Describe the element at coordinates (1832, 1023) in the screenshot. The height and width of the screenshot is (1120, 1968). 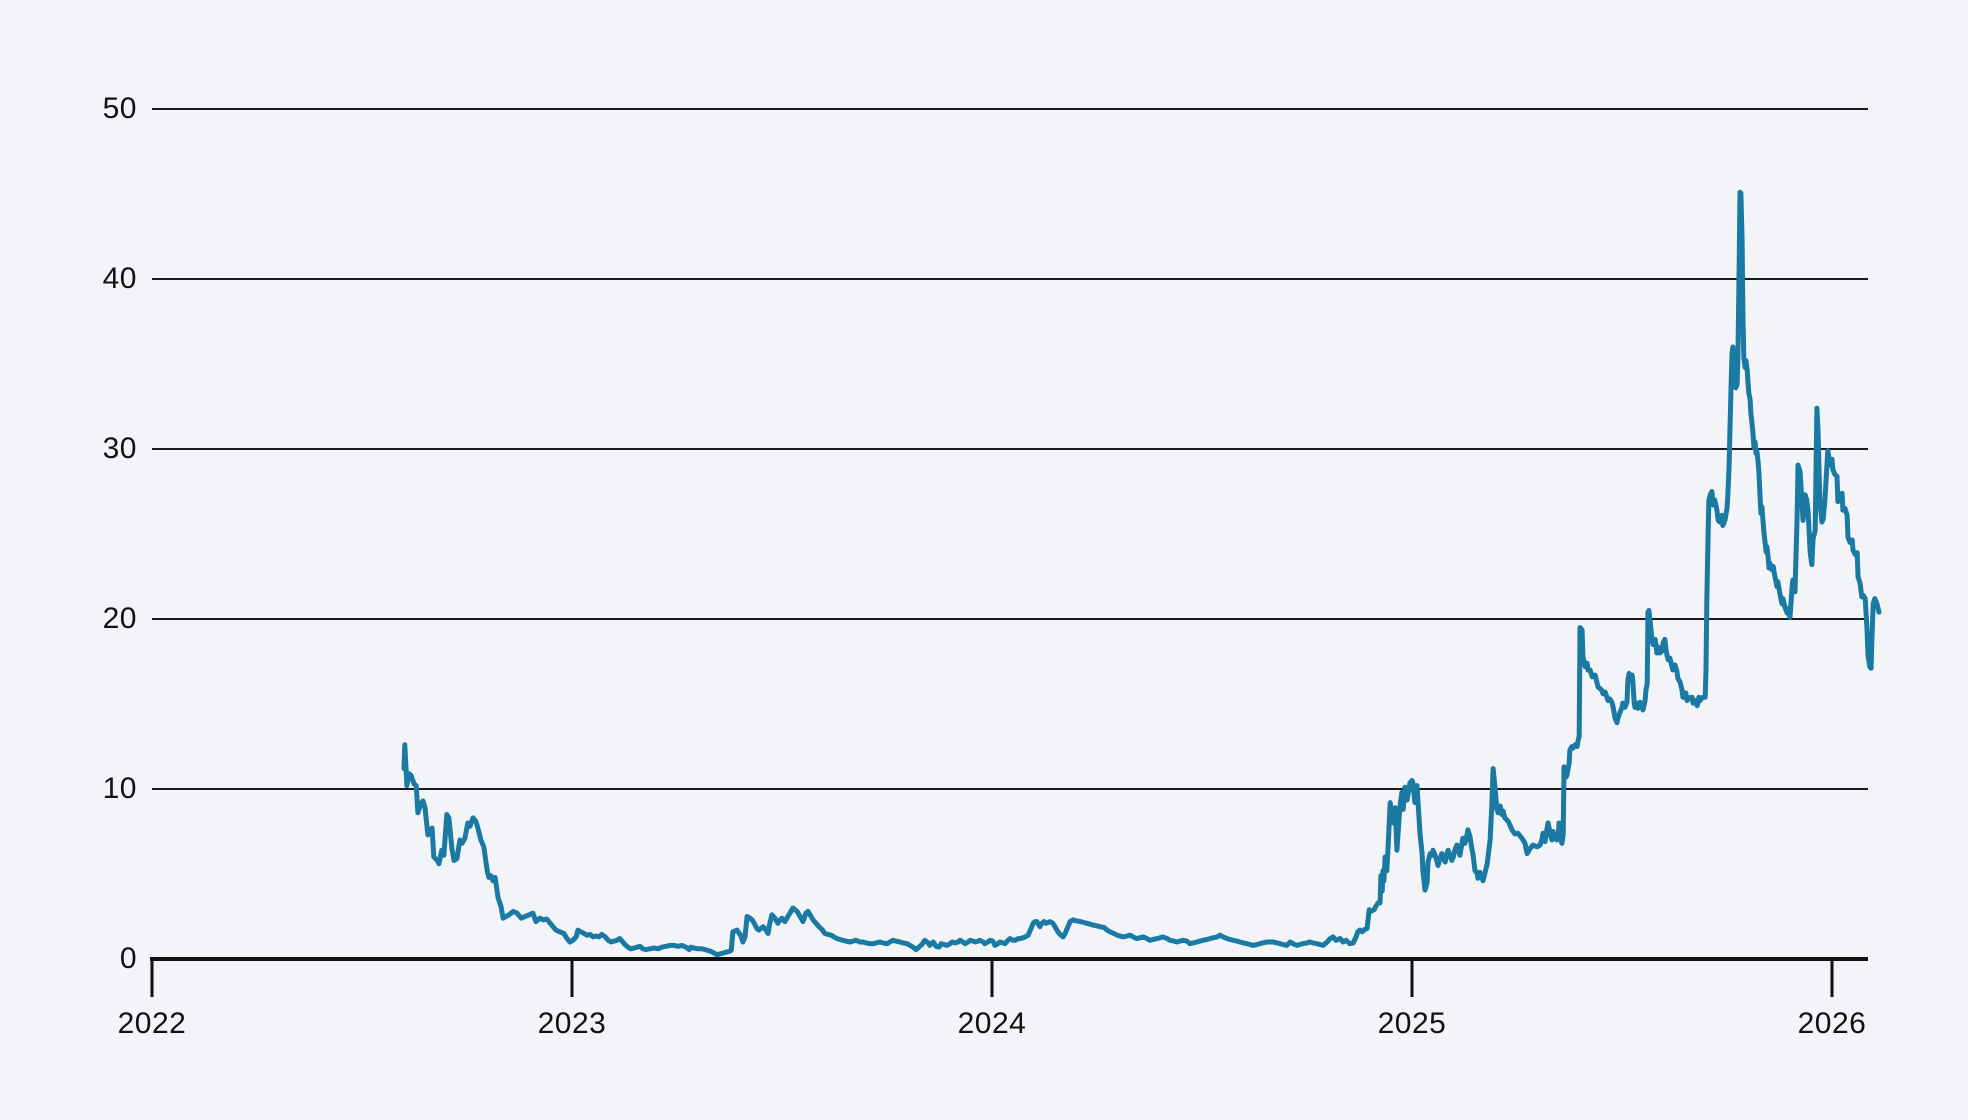
I see `x-axis-tick-label: 2026` at that location.